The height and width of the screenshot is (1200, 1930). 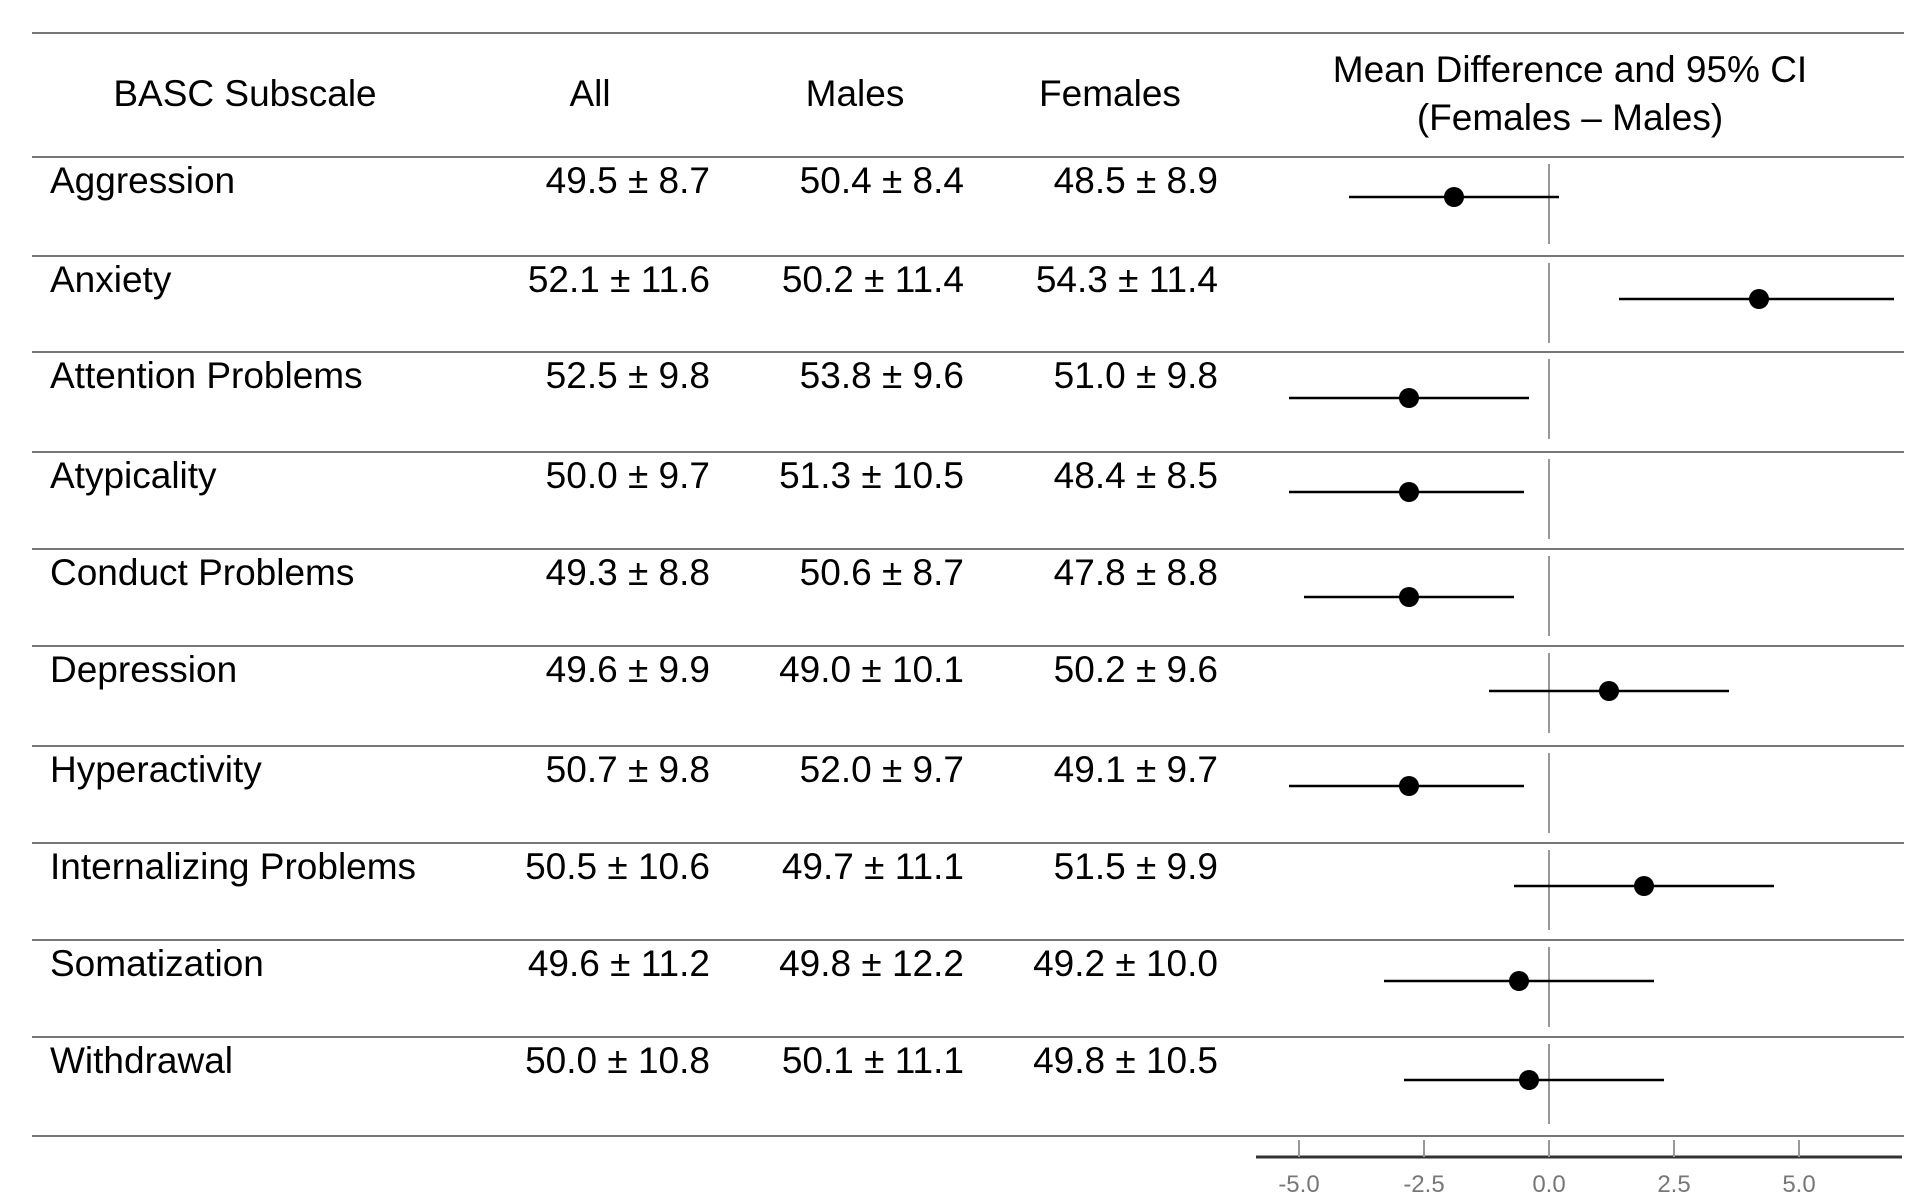 What do you see at coordinates (233, 866) in the screenshot?
I see `subscale-label: Internalizing Problems` at bounding box center [233, 866].